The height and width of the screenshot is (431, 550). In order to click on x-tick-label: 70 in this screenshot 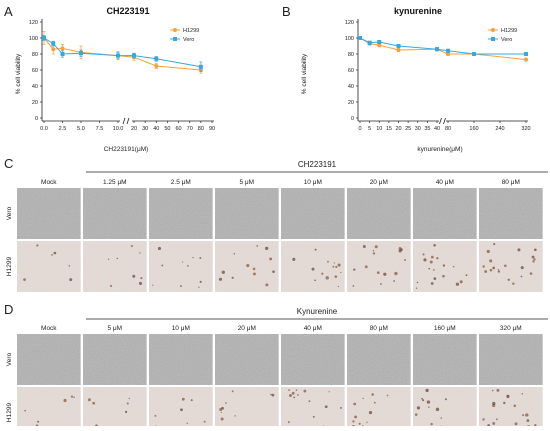, I will do `click(190, 129)`.